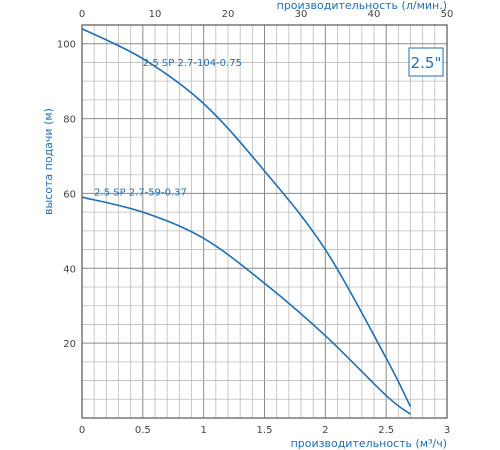 The width and height of the screenshot is (500, 450). I want to click on x-tick-bottom: 0, so click(82, 430).